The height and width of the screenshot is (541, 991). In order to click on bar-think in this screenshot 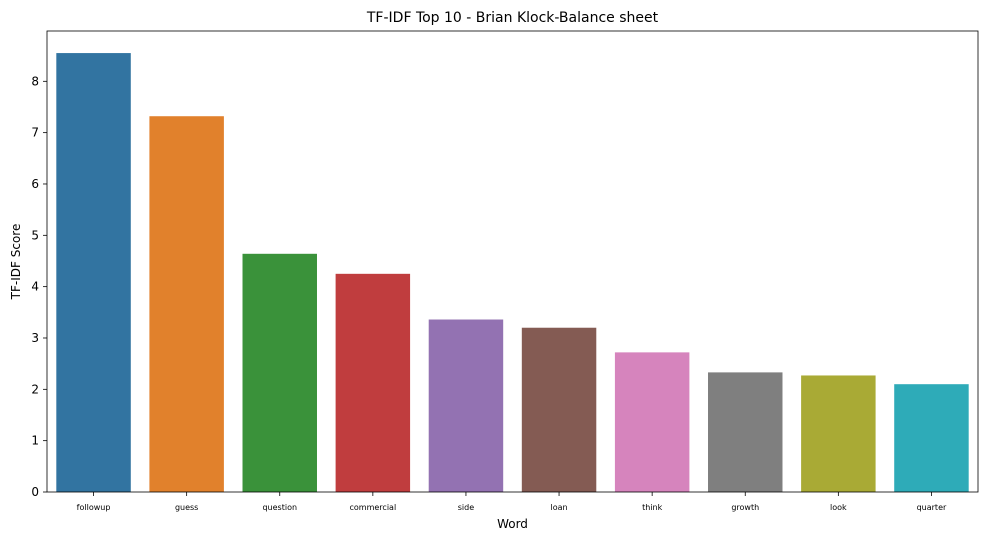, I will do `click(652, 422)`.